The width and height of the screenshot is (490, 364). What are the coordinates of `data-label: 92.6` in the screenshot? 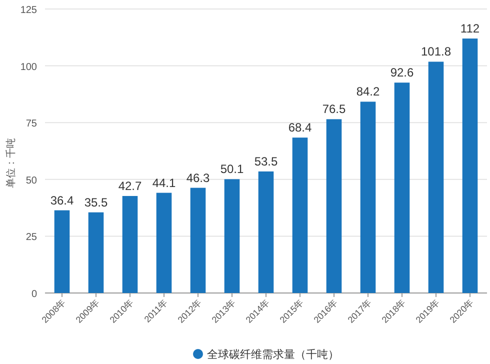 It's located at (402, 73).